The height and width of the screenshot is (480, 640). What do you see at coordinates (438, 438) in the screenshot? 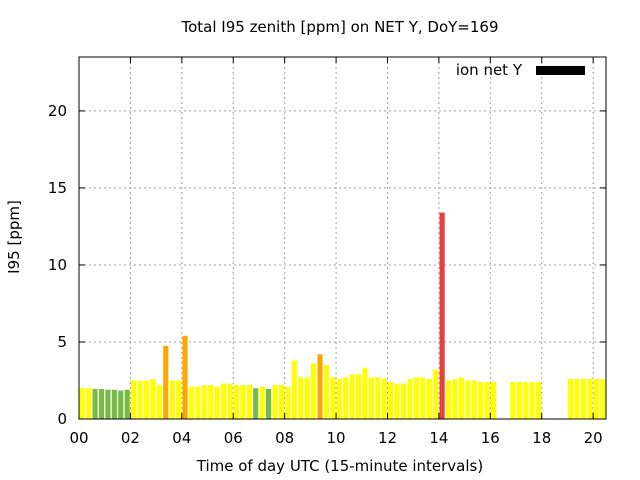
I see `x-tick-label: 14` at bounding box center [438, 438].